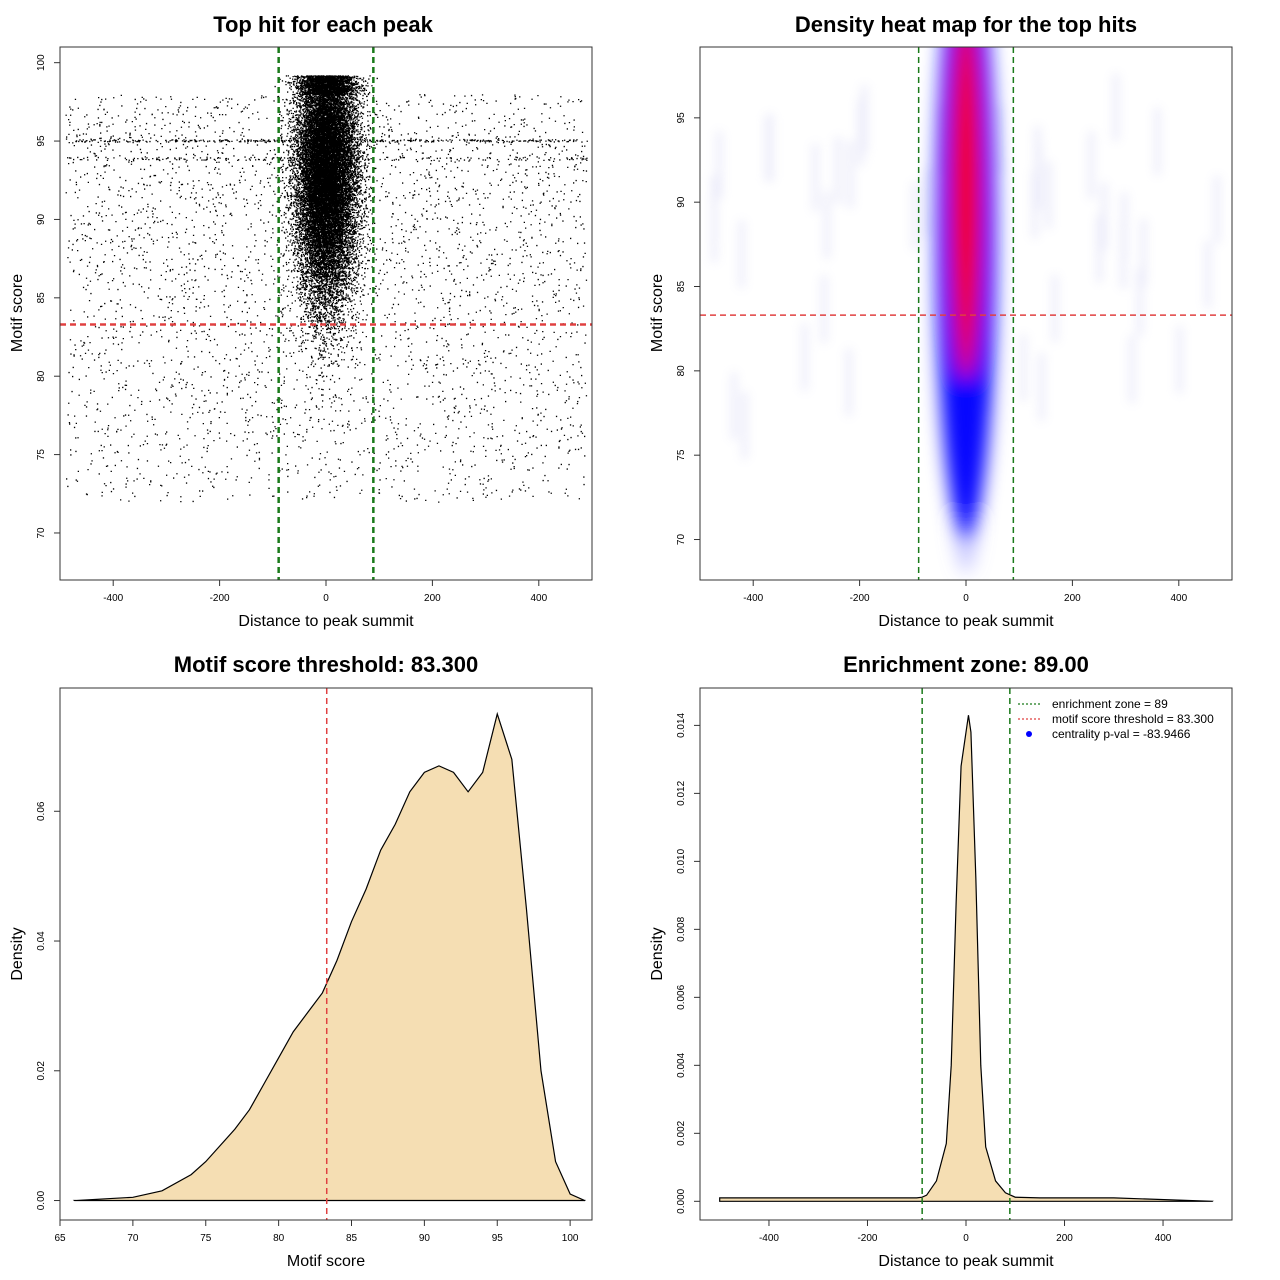  What do you see at coordinates (681, 860) in the screenshot?
I see `y-tick-label: 0.010` at bounding box center [681, 860].